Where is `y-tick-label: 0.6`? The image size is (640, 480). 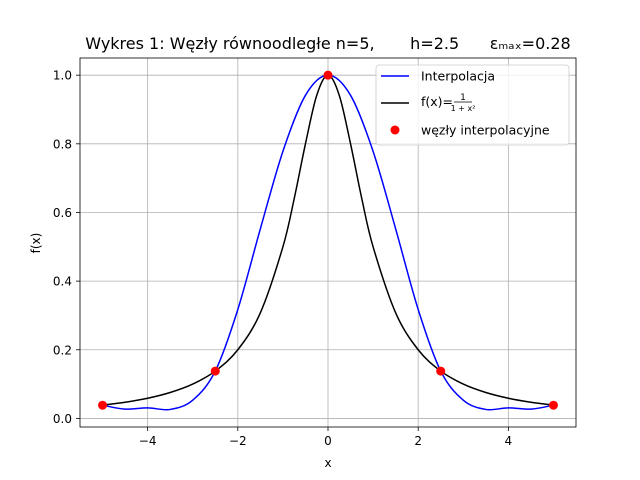 y-tick-label: 0.6 is located at coordinates (62, 213).